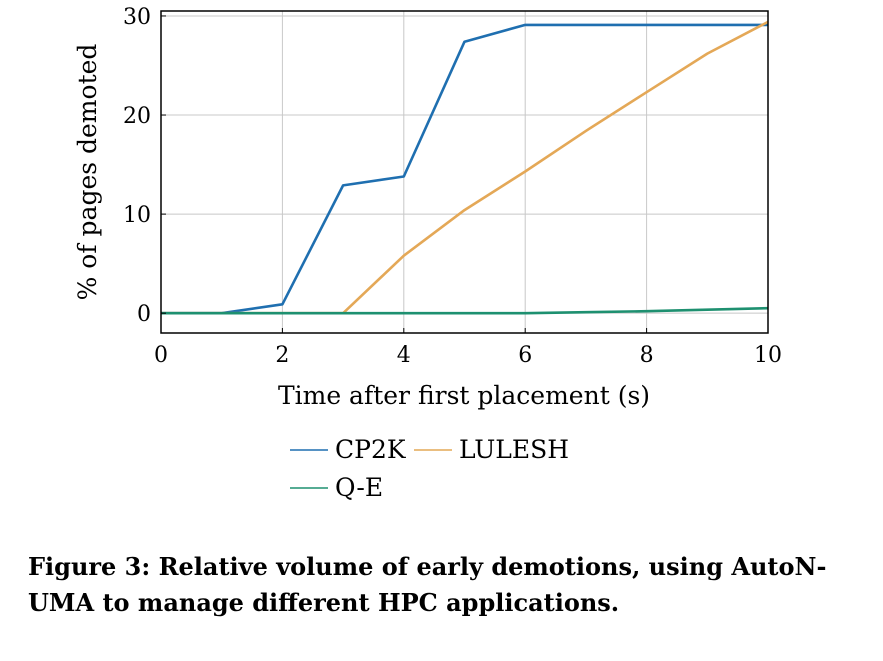 The height and width of the screenshot is (661, 883). What do you see at coordinates (282, 355) in the screenshot?
I see `x-tick-label: 2` at bounding box center [282, 355].